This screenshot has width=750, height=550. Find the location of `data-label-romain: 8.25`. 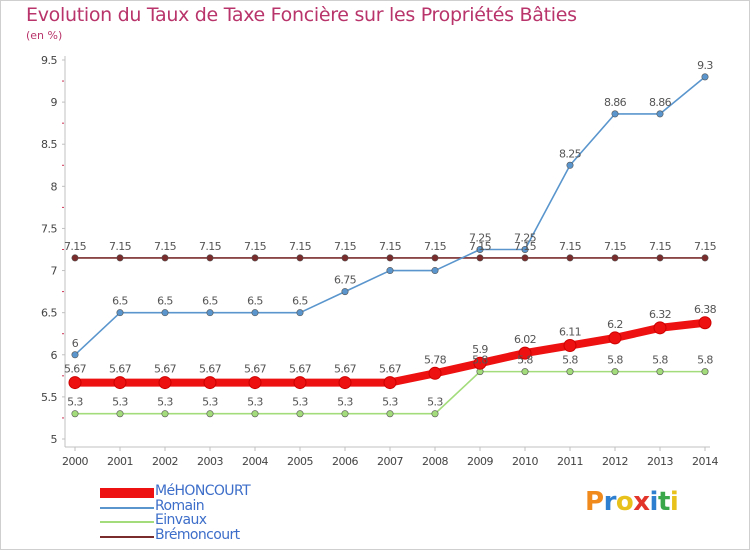

data-label-romain: 8.25 is located at coordinates (570, 153).